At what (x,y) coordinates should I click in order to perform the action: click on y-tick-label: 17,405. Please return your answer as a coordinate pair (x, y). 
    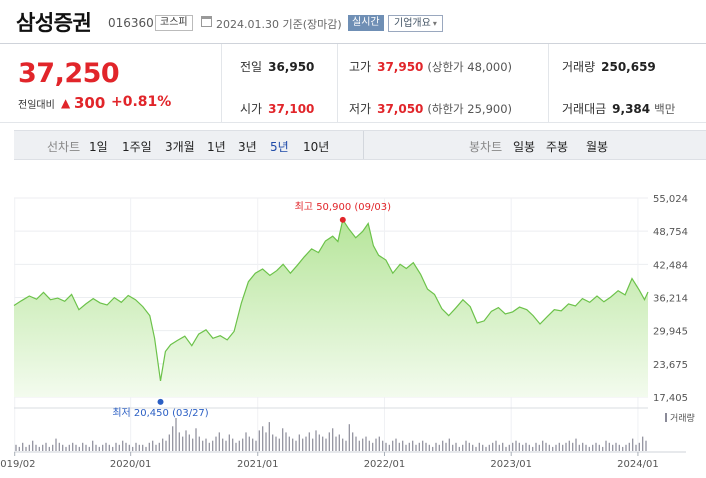
    Looking at the image, I should click on (670, 398).